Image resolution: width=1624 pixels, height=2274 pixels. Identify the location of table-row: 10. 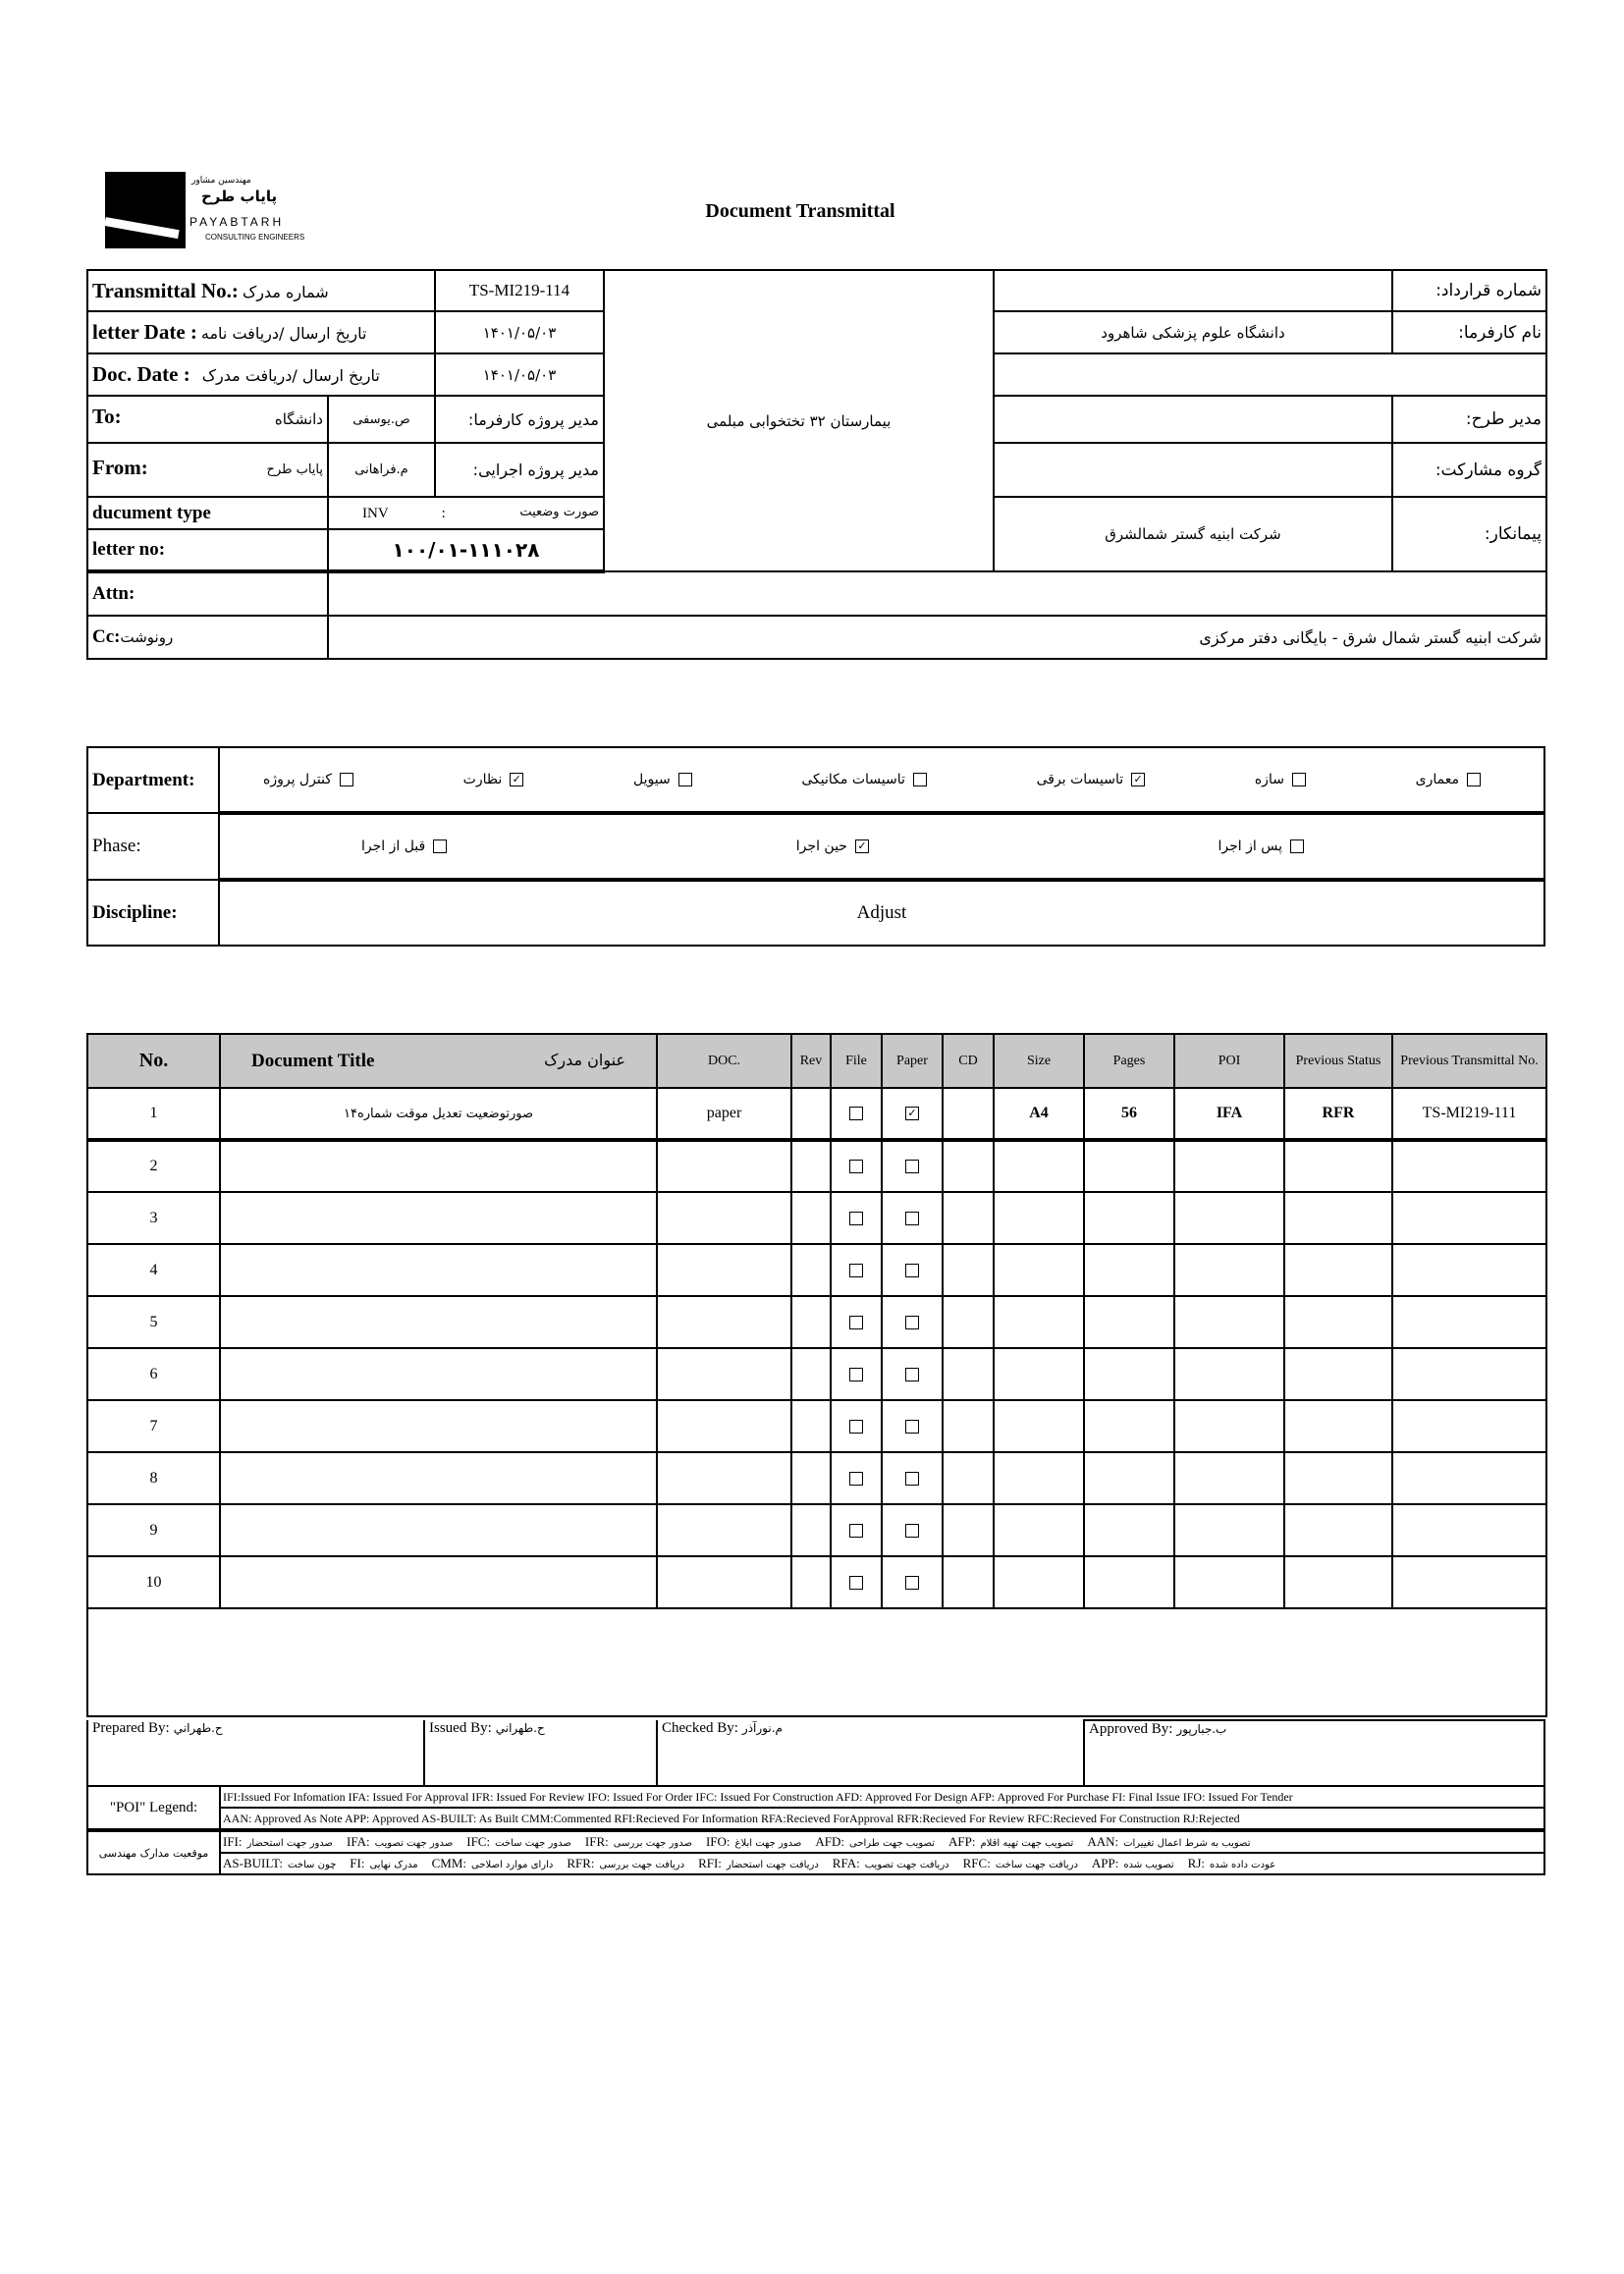
(816, 1582).